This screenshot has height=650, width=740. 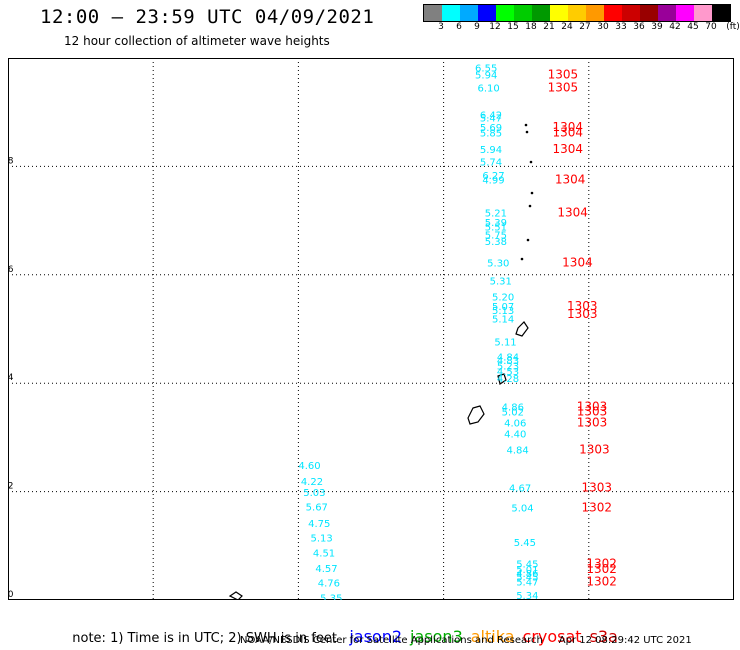 I want to click on swh-value: 5.67, so click(x=317, y=508).